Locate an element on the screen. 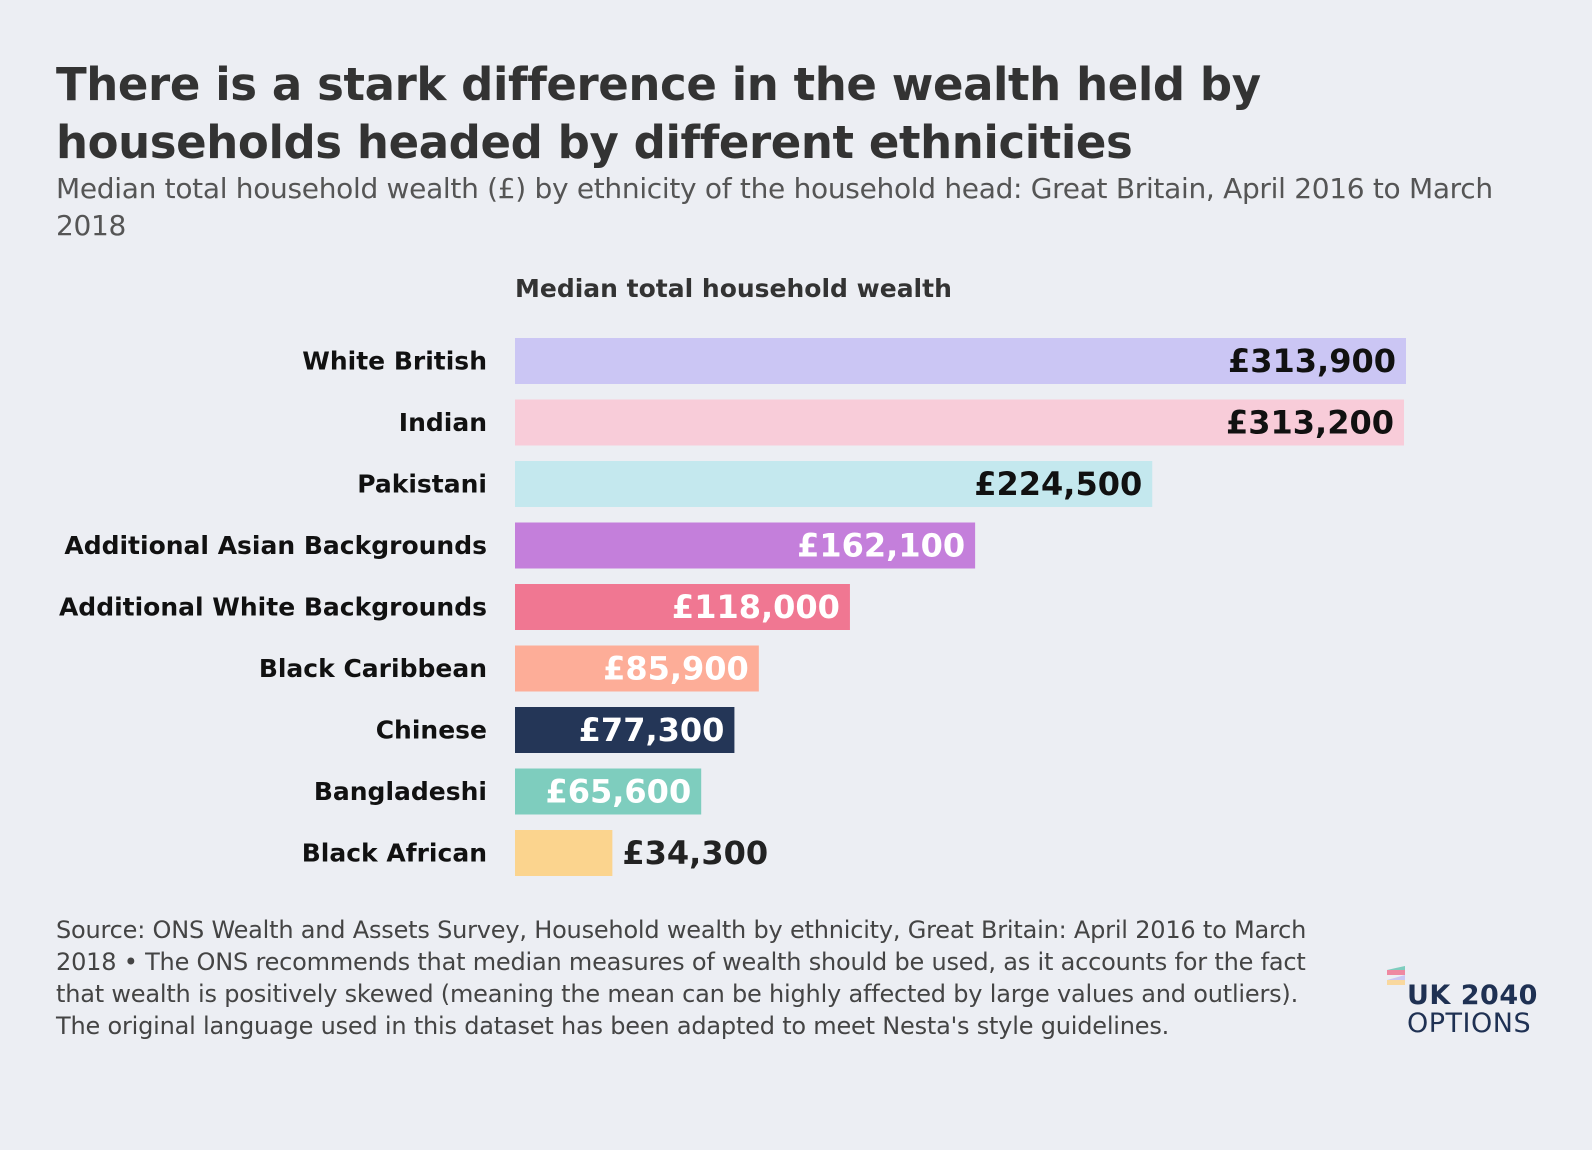  category-label-black-caribbean: Black Caribbean is located at coordinates (373, 668).